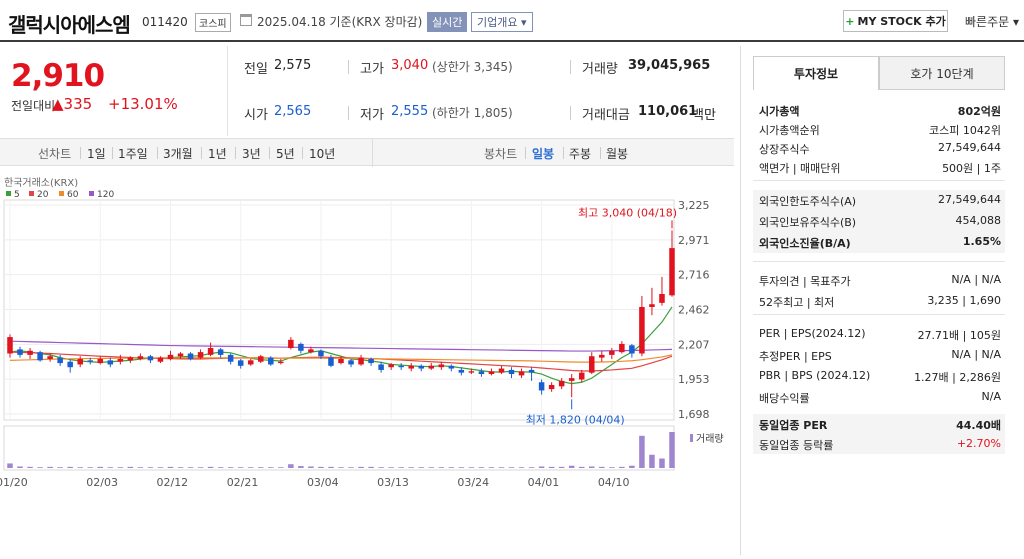 The width and height of the screenshot is (1024, 559). I want to click on info-value: 1.27배 | 2,286원, so click(957, 377).